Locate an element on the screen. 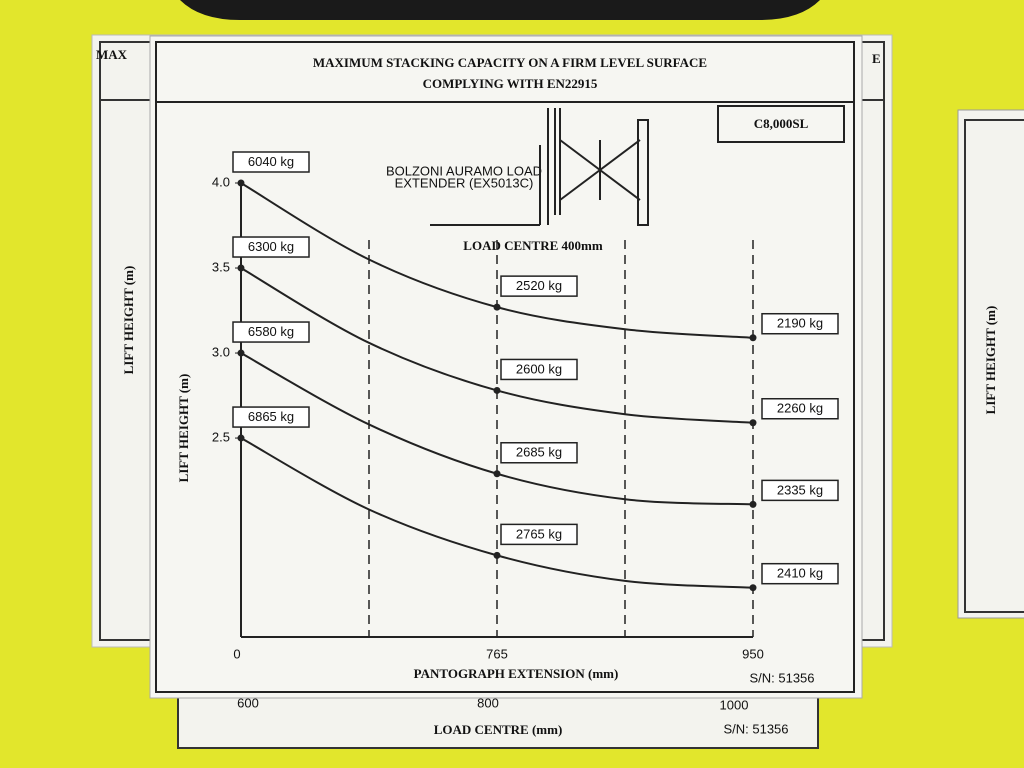  back-title: MAX is located at coordinates (112, 54).